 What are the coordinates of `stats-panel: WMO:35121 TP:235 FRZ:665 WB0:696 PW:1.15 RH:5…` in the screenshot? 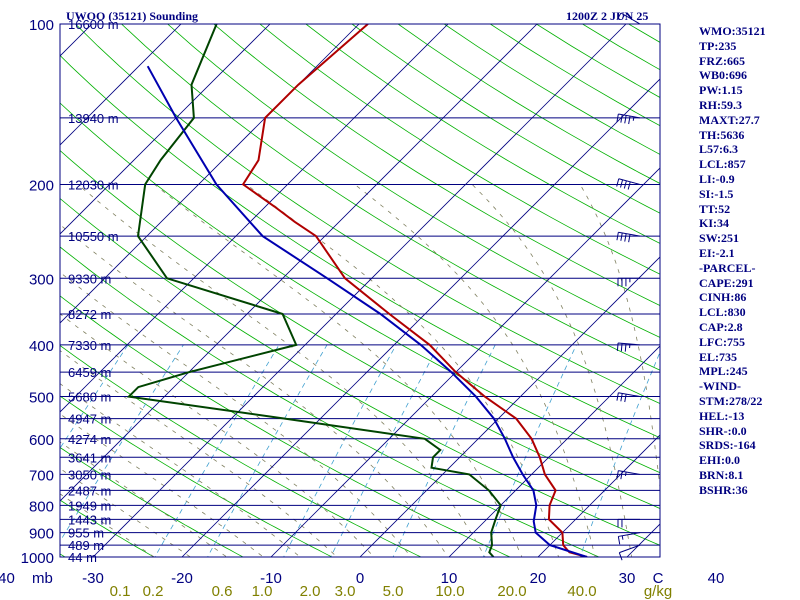 It's located at (749, 261).